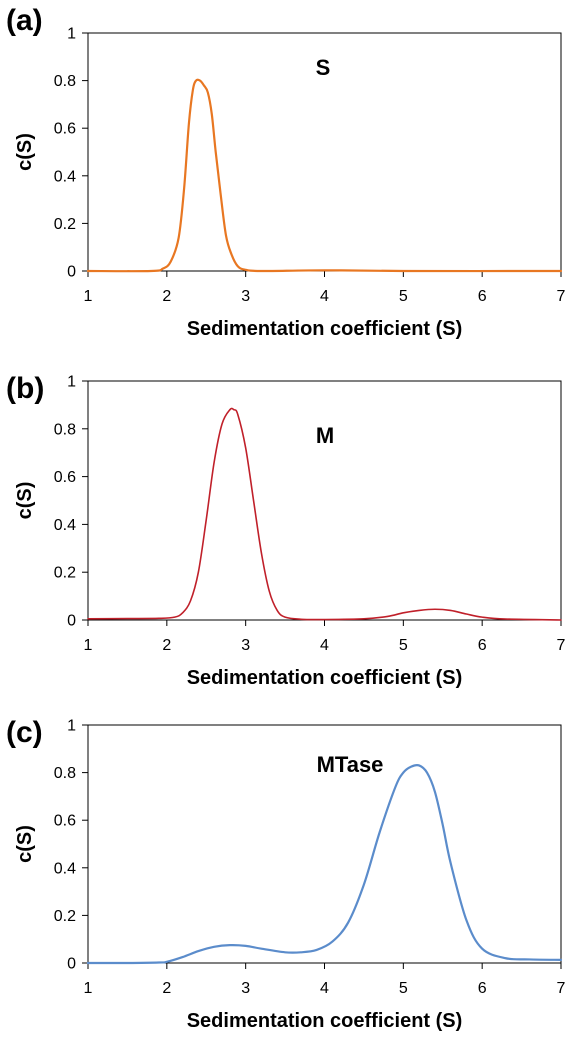 Image resolution: width=569 pixels, height=1037 pixels. Describe the element at coordinates (325, 435) in the screenshot. I see `series-annotation: M` at that location.